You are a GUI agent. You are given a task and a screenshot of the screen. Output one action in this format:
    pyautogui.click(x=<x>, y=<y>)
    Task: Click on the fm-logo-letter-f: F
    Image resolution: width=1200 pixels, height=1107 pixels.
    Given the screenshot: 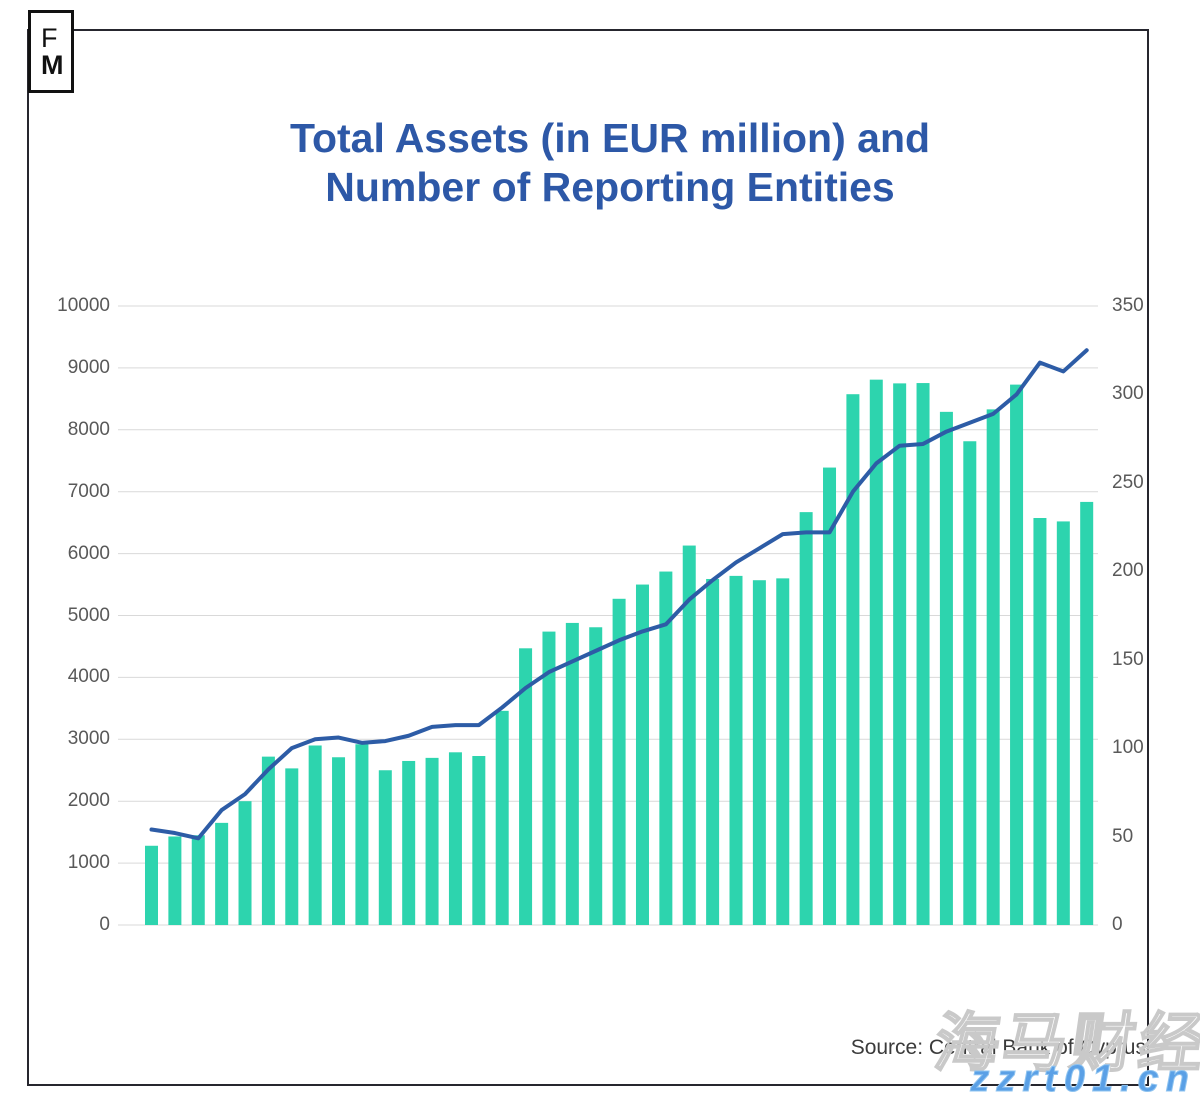 What is the action you would take?
    pyautogui.click(x=49, y=37)
    